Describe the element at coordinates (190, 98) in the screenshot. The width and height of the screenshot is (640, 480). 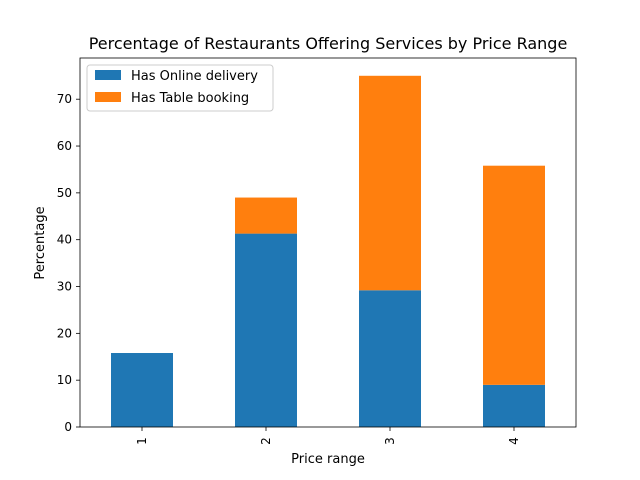
I see `legend-label-table-booking: Has Table booking` at that location.